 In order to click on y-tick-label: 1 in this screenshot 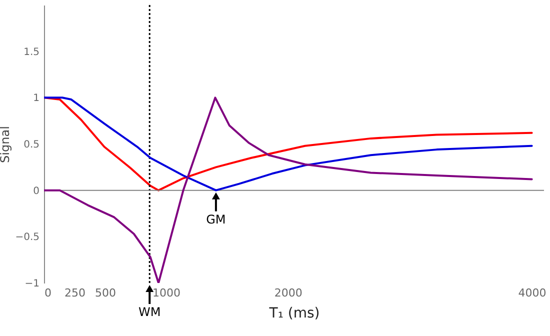, I will do `click(36, 98)`.